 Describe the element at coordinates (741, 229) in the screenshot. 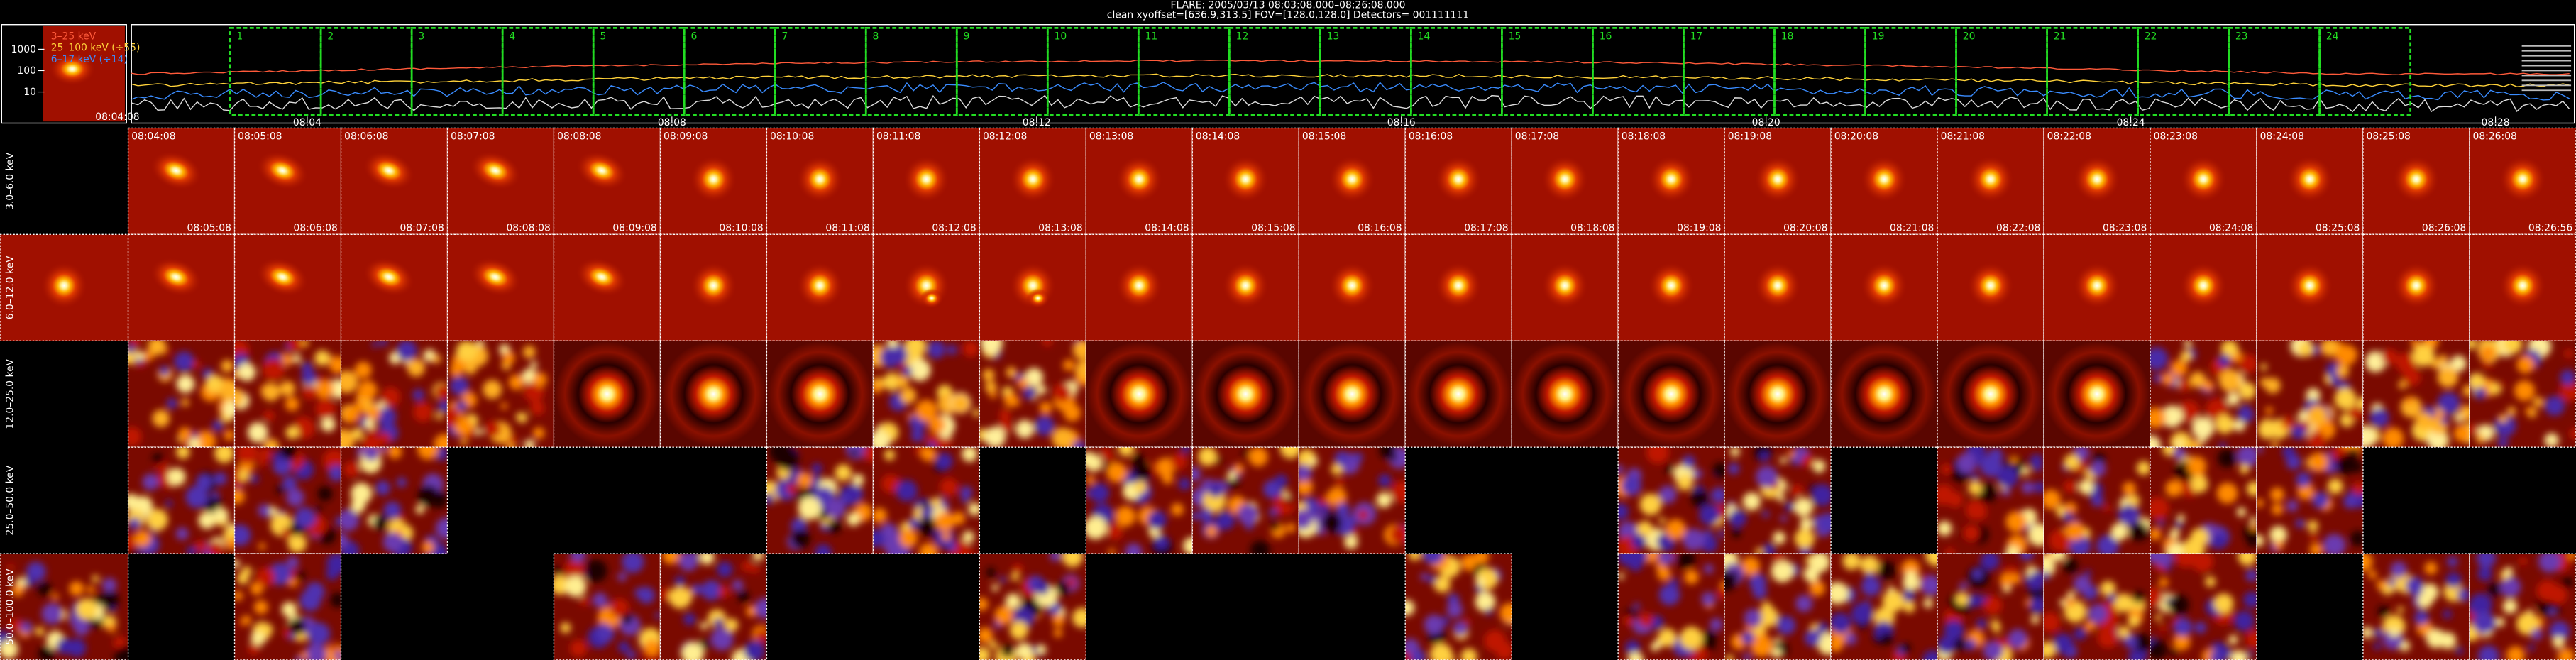

I see `end-time: 08:10:08` at that location.